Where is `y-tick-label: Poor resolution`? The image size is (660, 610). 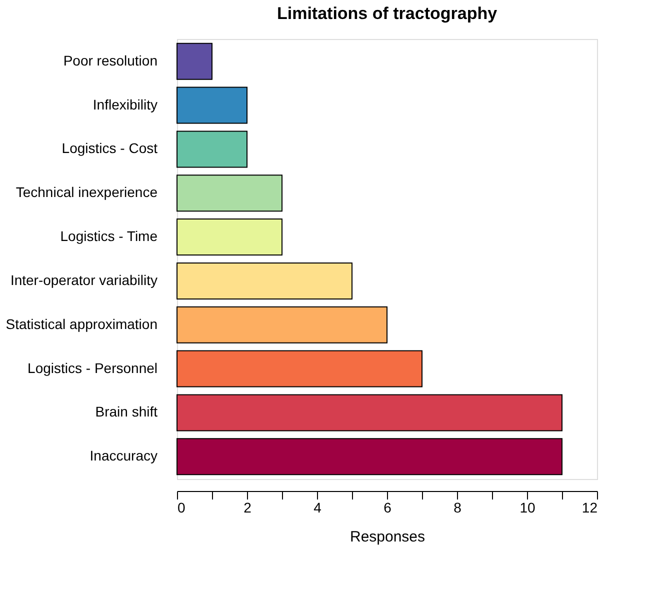
y-tick-label: Poor resolution is located at coordinates (110, 60).